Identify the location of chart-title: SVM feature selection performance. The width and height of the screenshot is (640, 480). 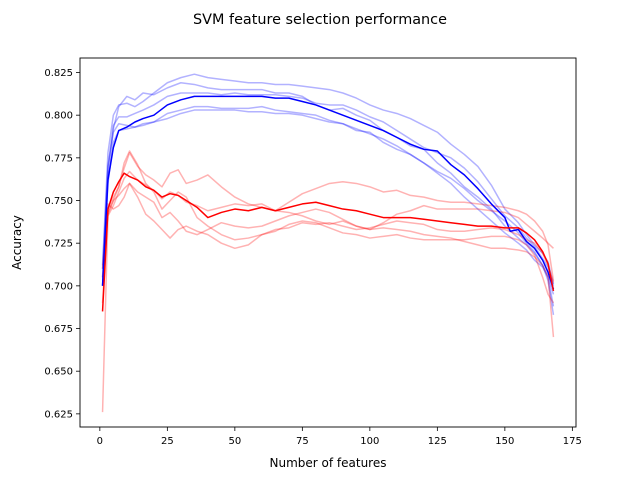
(320, 20).